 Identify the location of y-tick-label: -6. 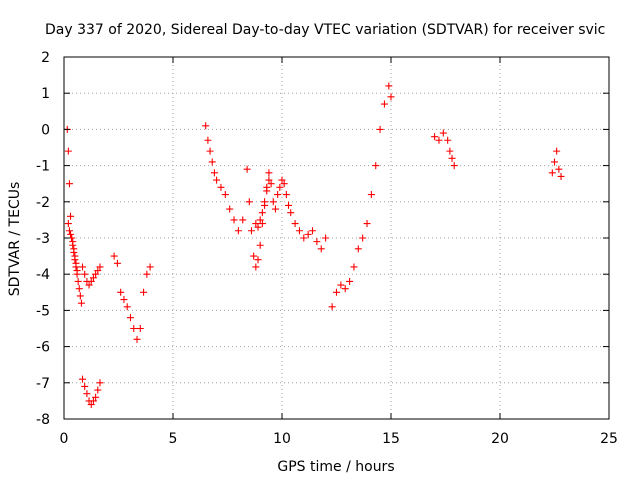
(43, 348).